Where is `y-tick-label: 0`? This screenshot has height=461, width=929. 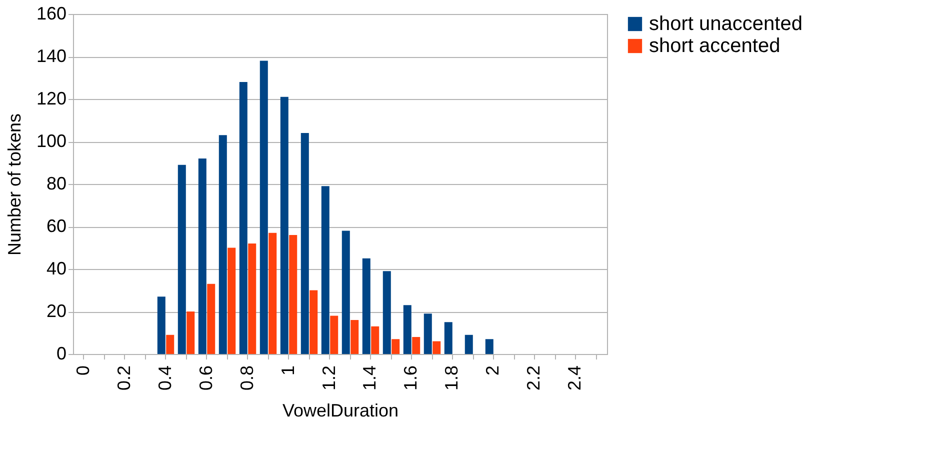 y-tick-label: 0 is located at coordinates (61, 354).